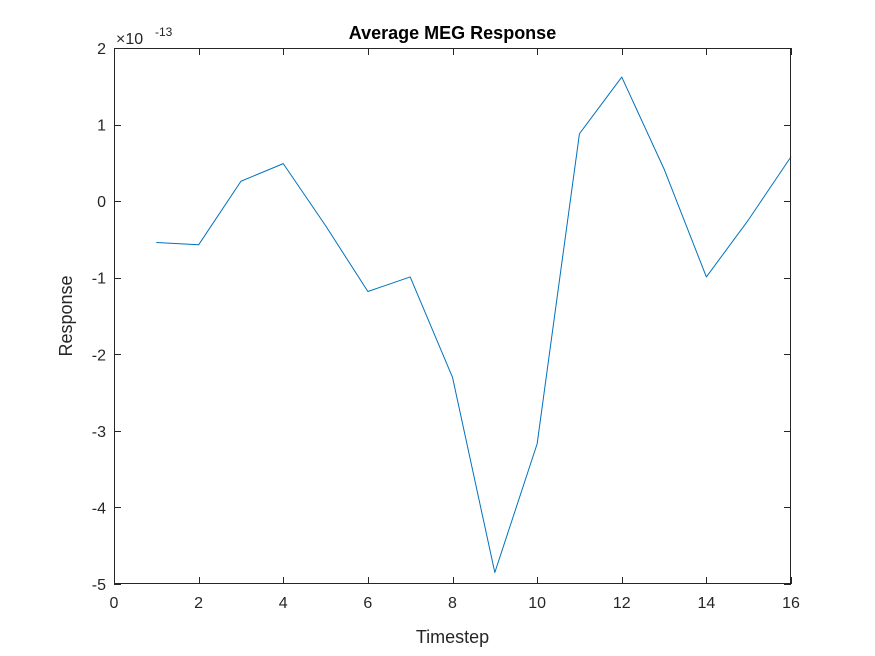 The width and height of the screenshot is (875, 656). Describe the element at coordinates (129, 39) in the screenshot. I see `y-exponent-base: ×10` at that location.